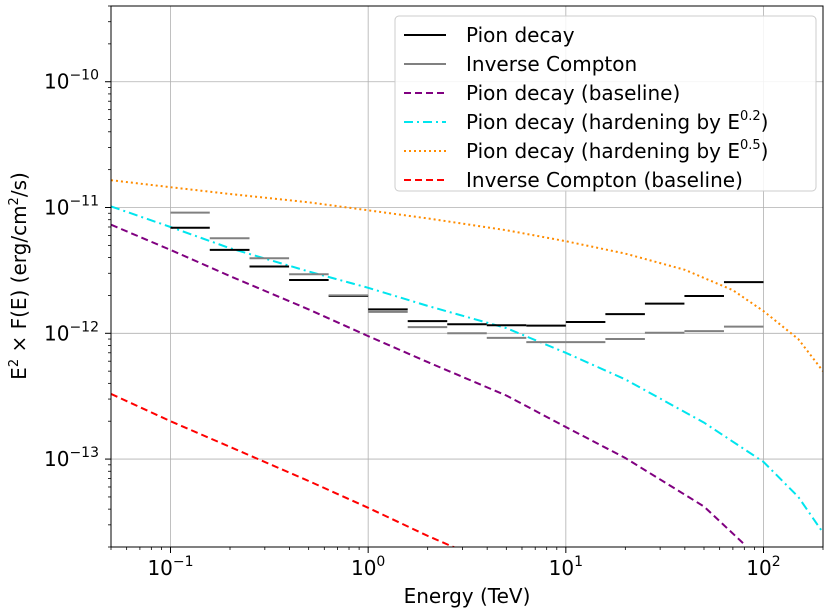  What do you see at coordinates (71, 207) in the screenshot?
I see `y-tick-label: 10−11` at bounding box center [71, 207].